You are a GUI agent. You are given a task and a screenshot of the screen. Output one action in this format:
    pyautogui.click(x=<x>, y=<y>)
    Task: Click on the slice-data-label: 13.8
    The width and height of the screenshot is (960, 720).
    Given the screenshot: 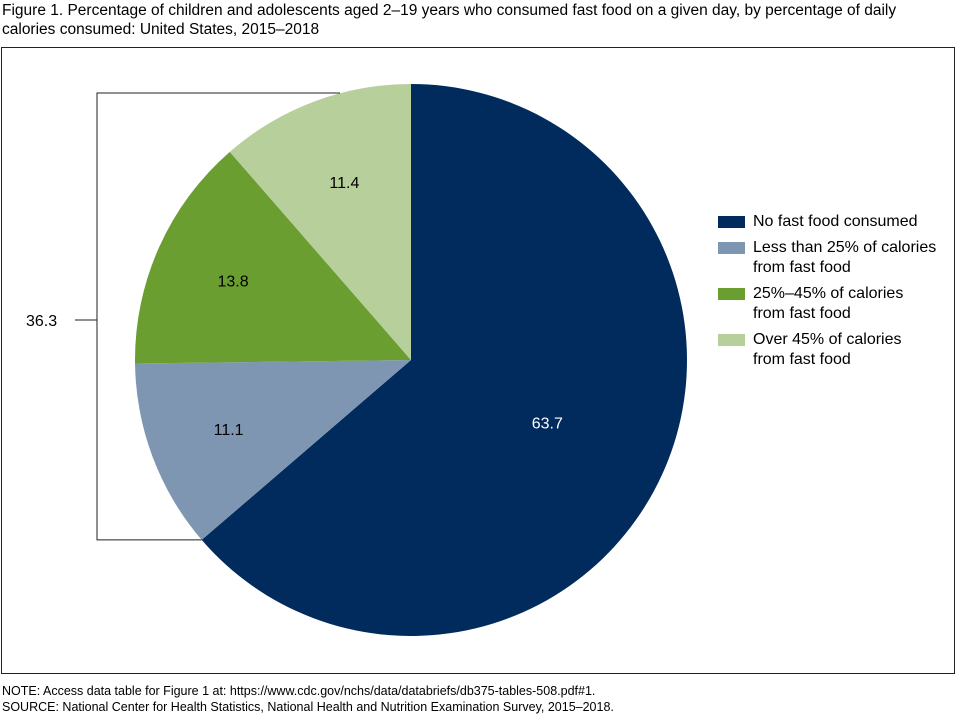 What is the action you would take?
    pyautogui.click(x=232, y=281)
    